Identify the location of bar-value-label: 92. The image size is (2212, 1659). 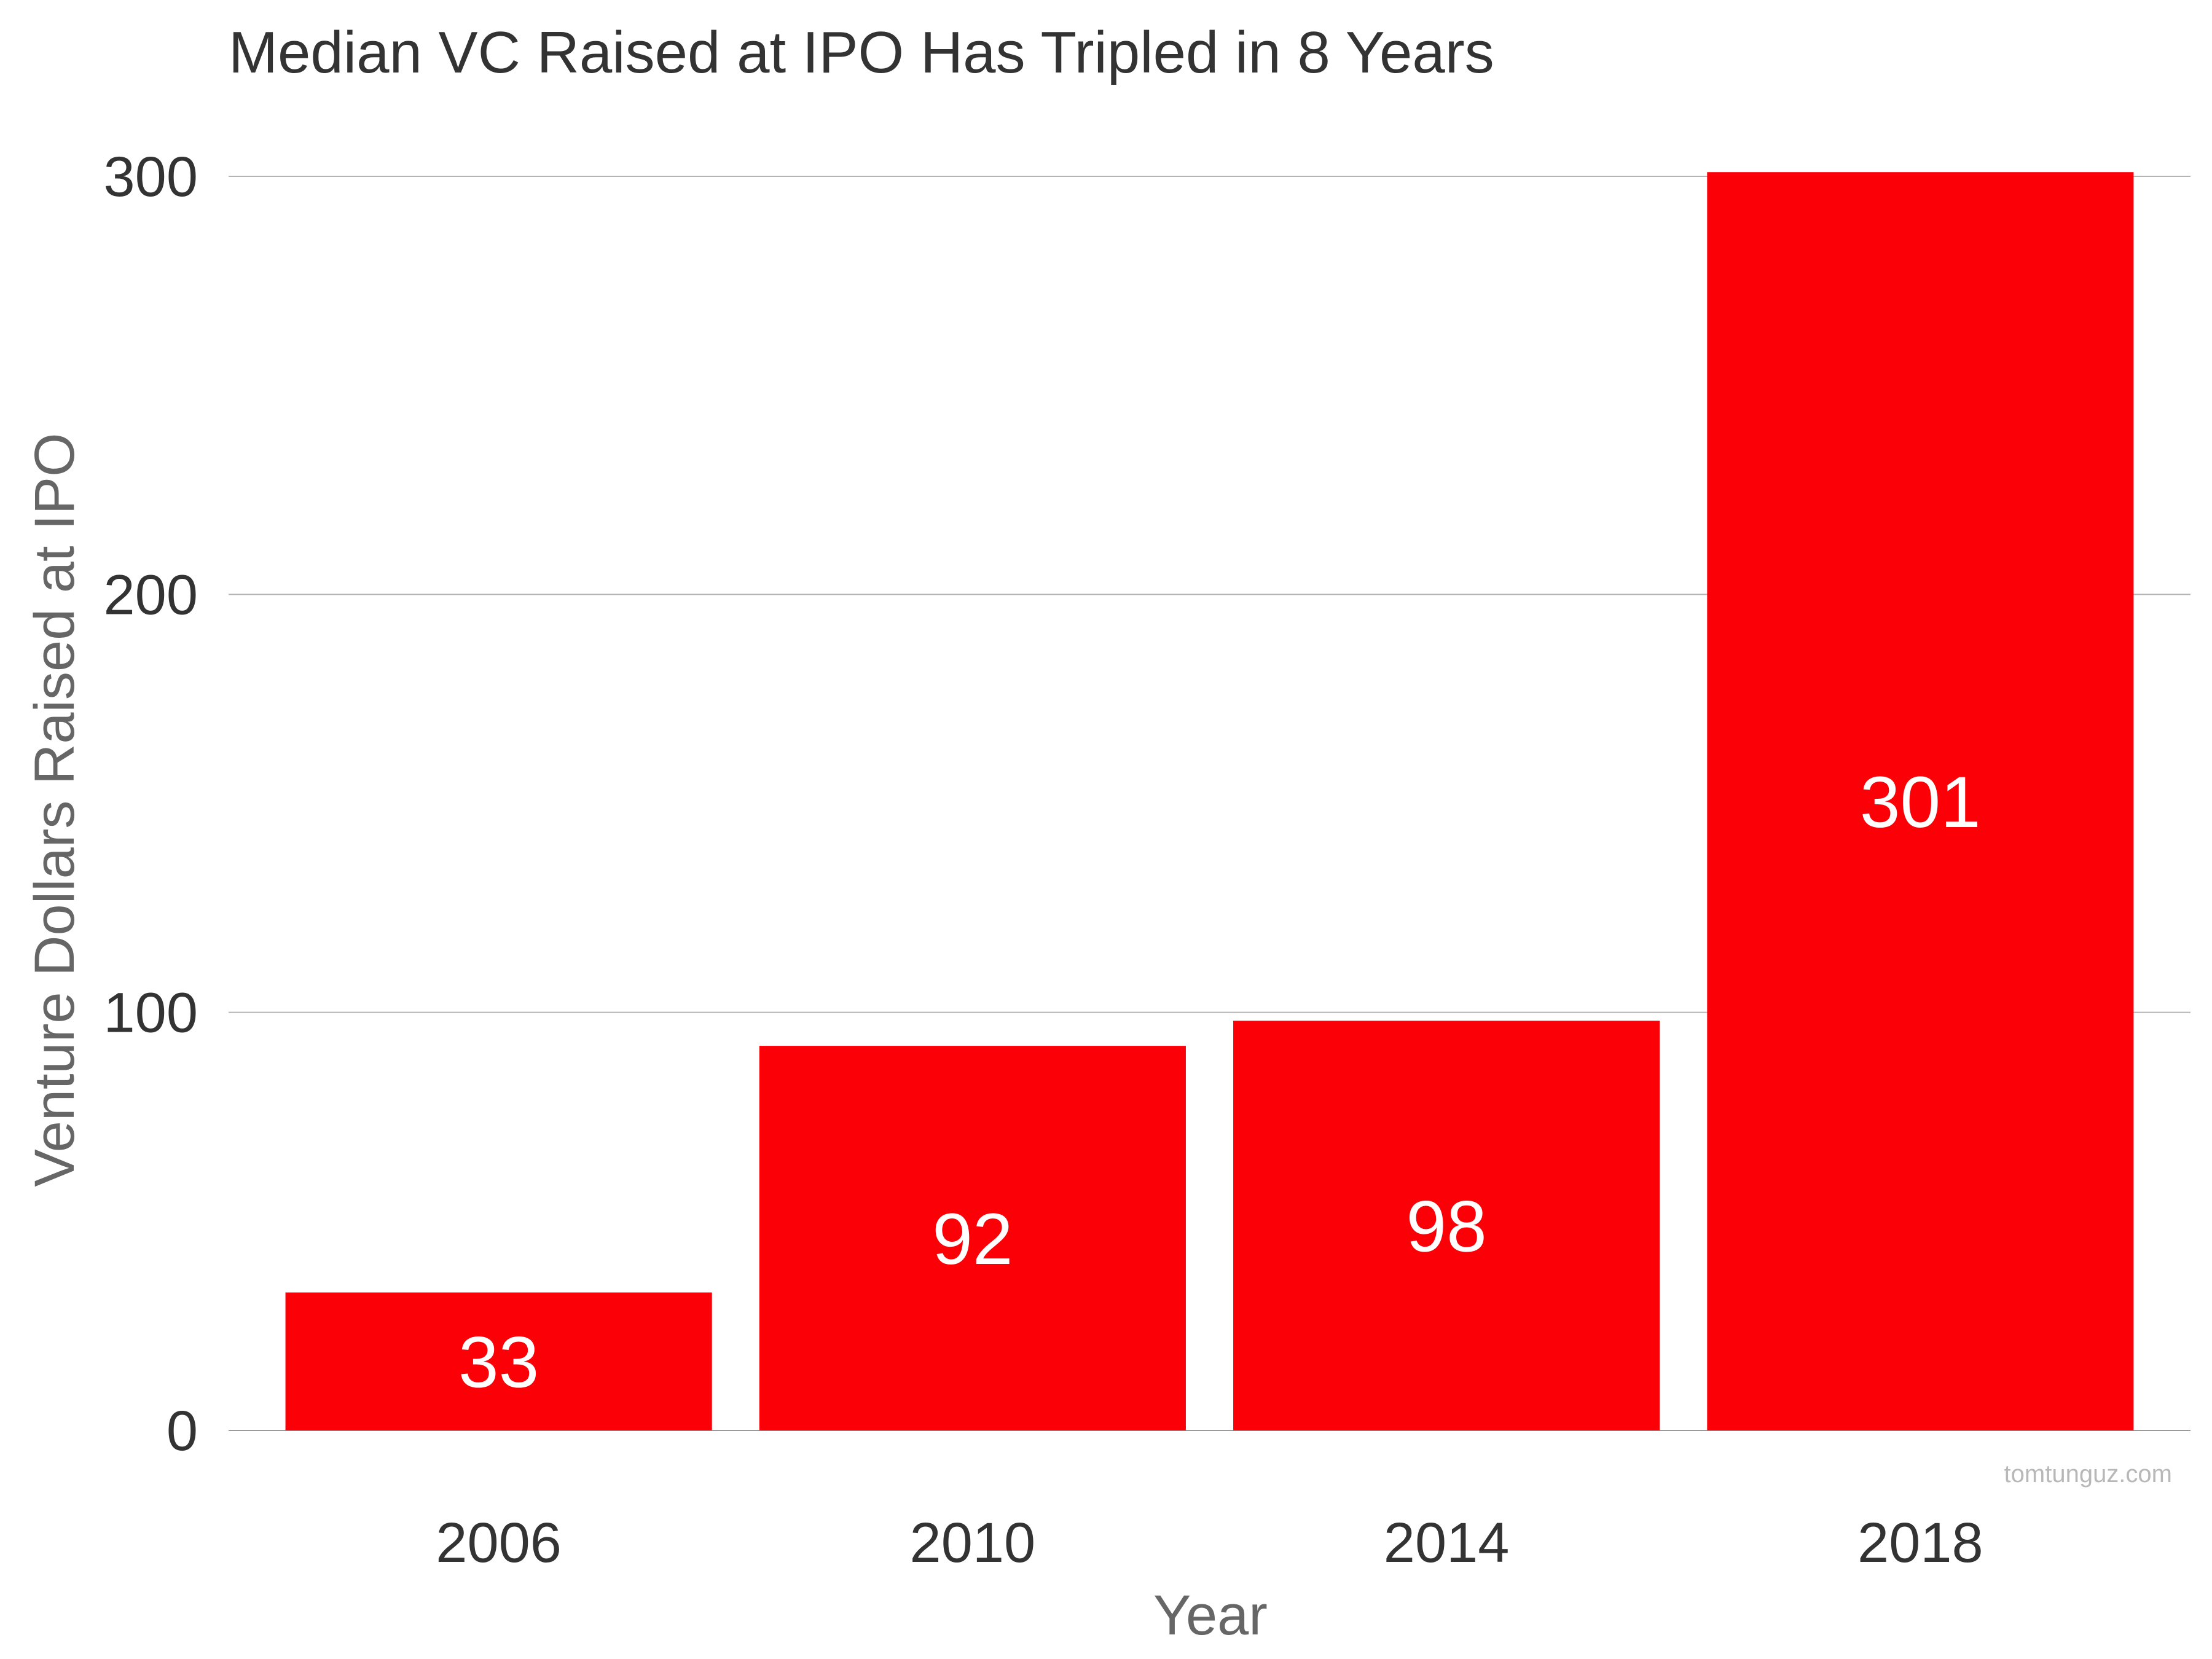
(972, 1239).